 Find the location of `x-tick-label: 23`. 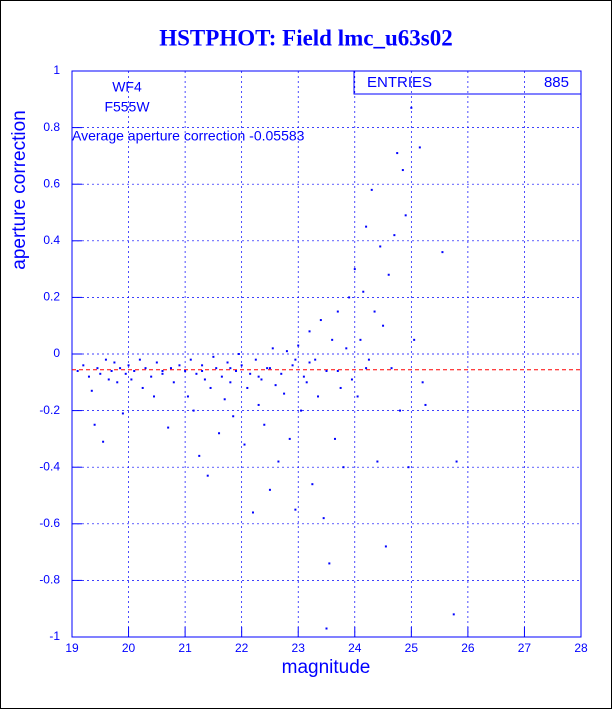

x-tick-label: 23 is located at coordinates (299, 648).